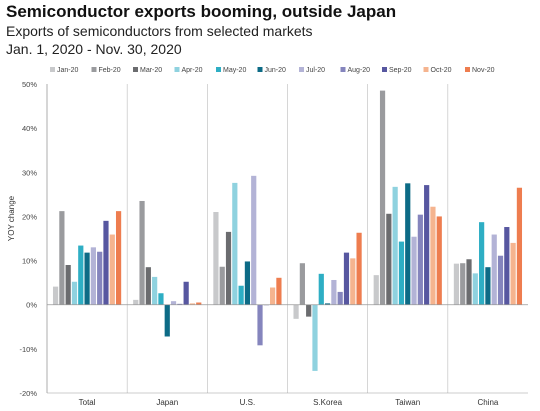 Image resolution: width=540 pixels, height=411 pixels. What do you see at coordinates (31, 305) in the screenshot?
I see `y-tick-label: 0%` at bounding box center [31, 305].